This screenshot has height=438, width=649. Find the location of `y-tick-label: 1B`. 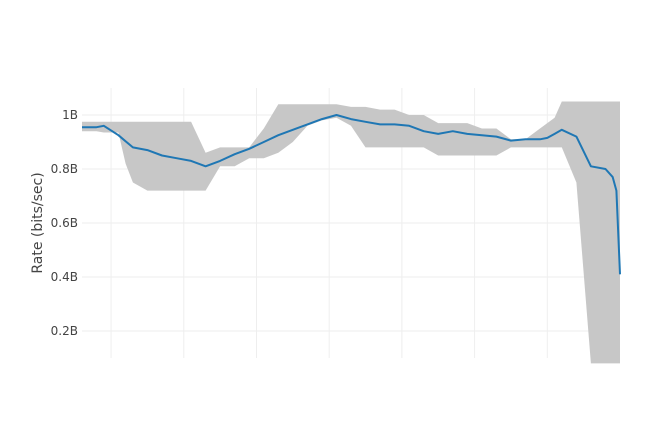

y-tick-label: 1B is located at coordinates (70, 115).